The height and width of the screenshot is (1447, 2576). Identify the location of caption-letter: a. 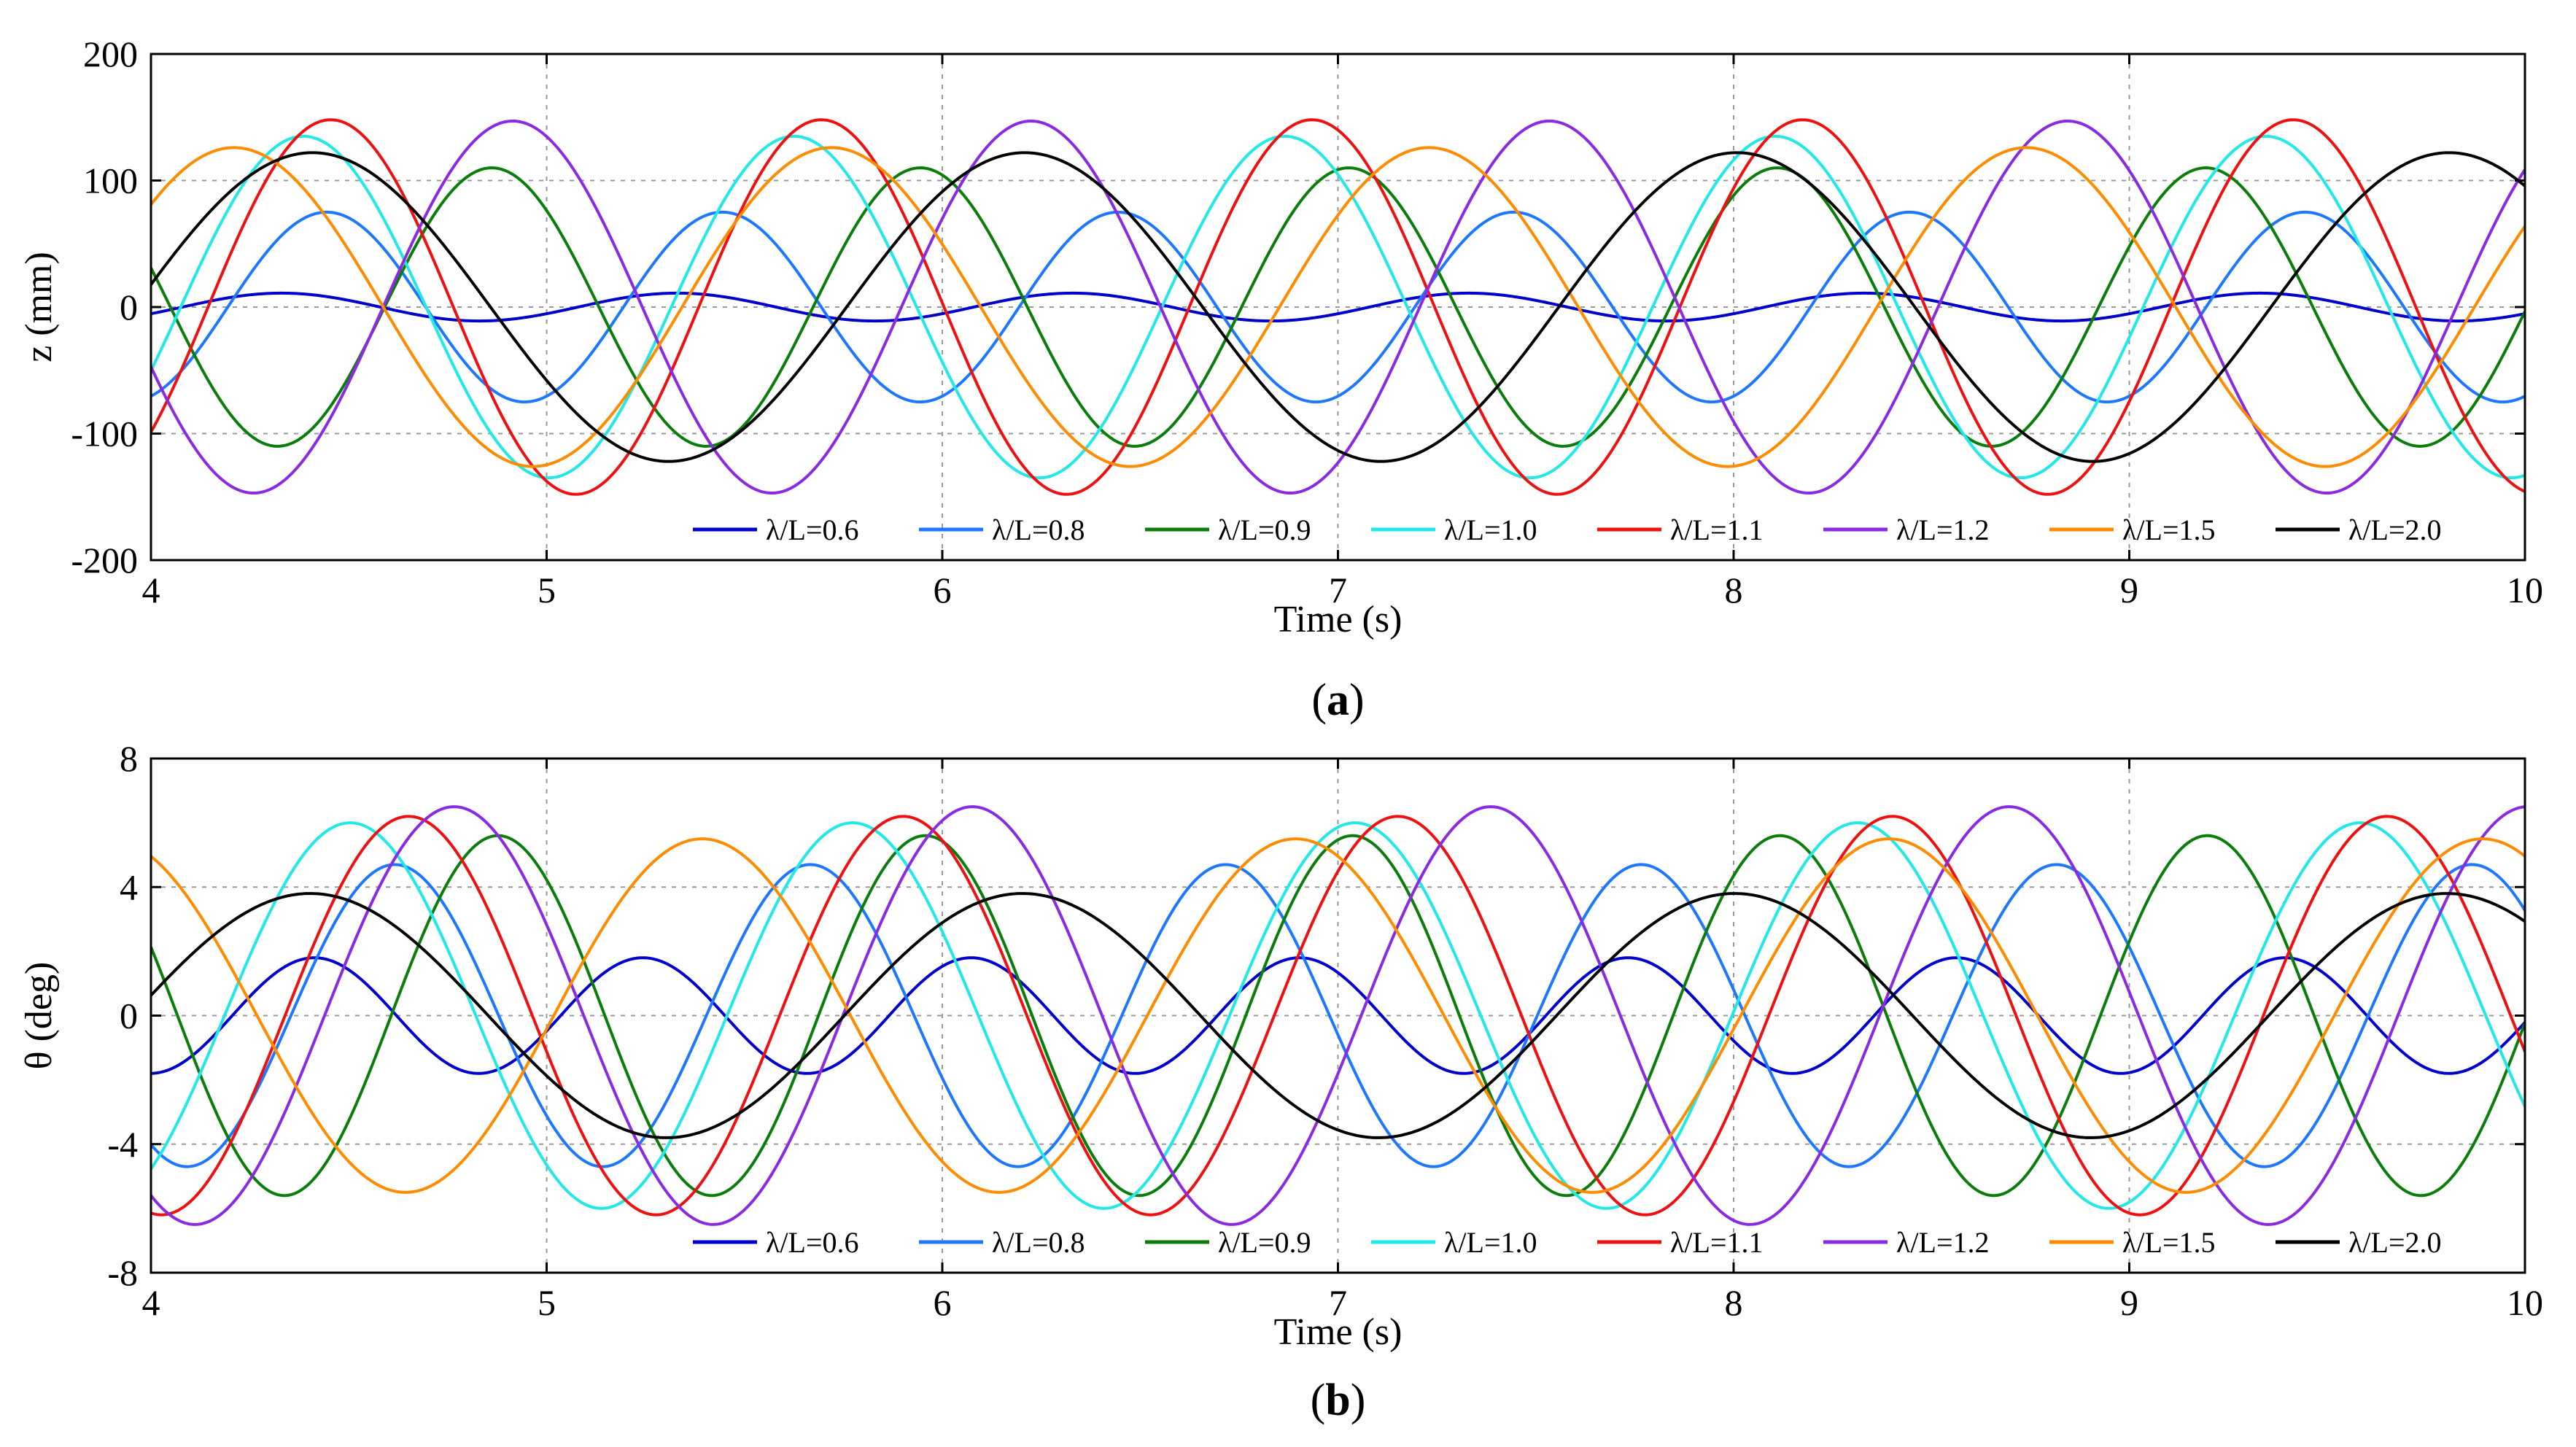
(1338, 700).